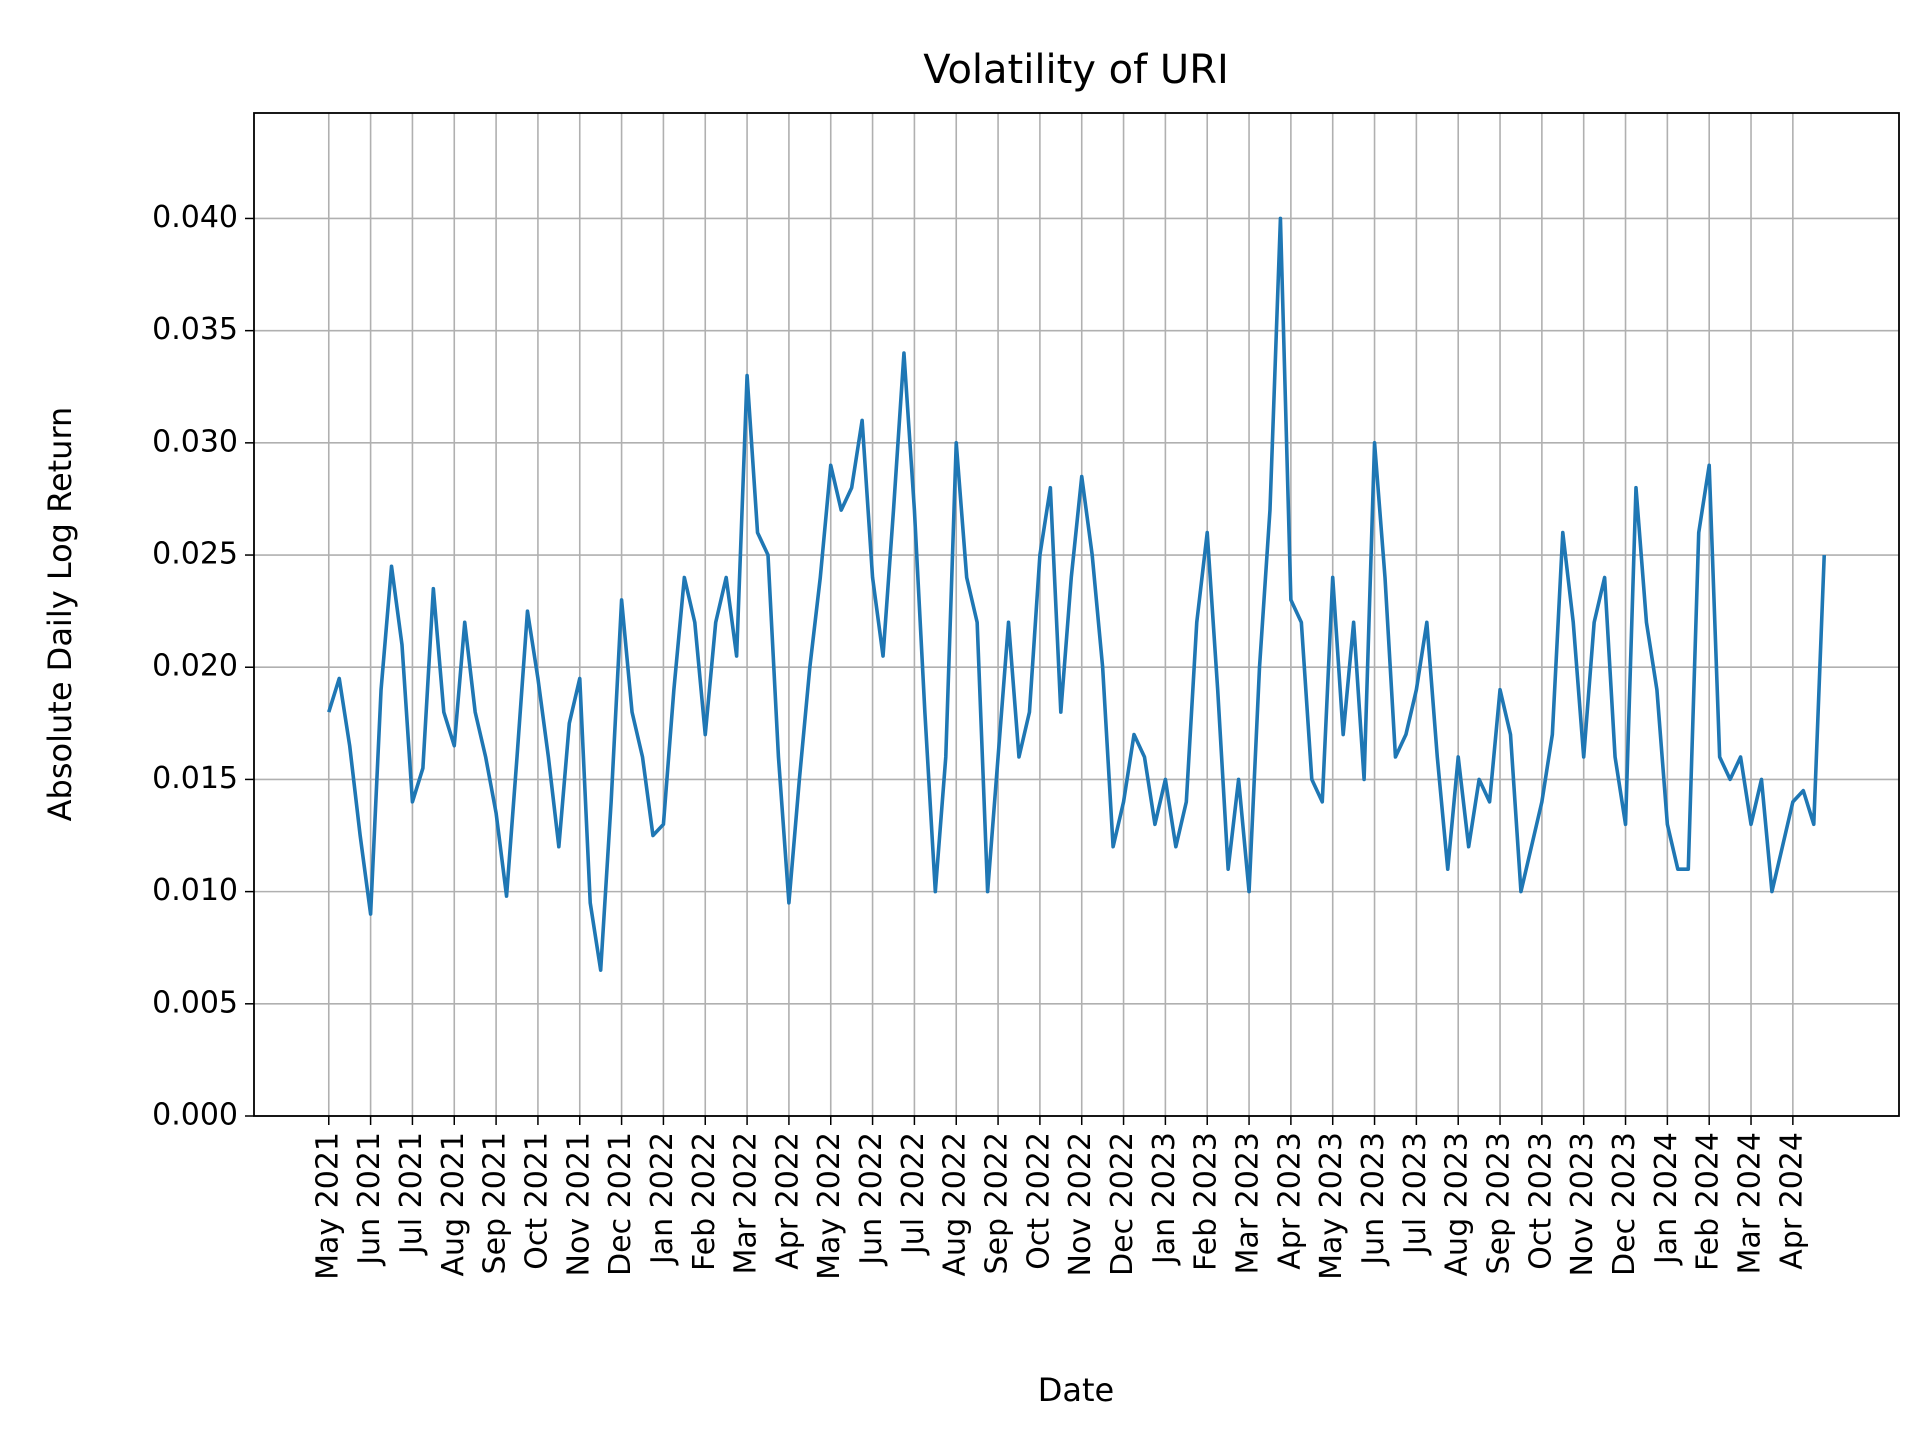 This screenshot has height=1440, width=1920. What do you see at coordinates (1164, 1199) in the screenshot?
I see `x-tick-label: Jan 2023` at bounding box center [1164, 1199].